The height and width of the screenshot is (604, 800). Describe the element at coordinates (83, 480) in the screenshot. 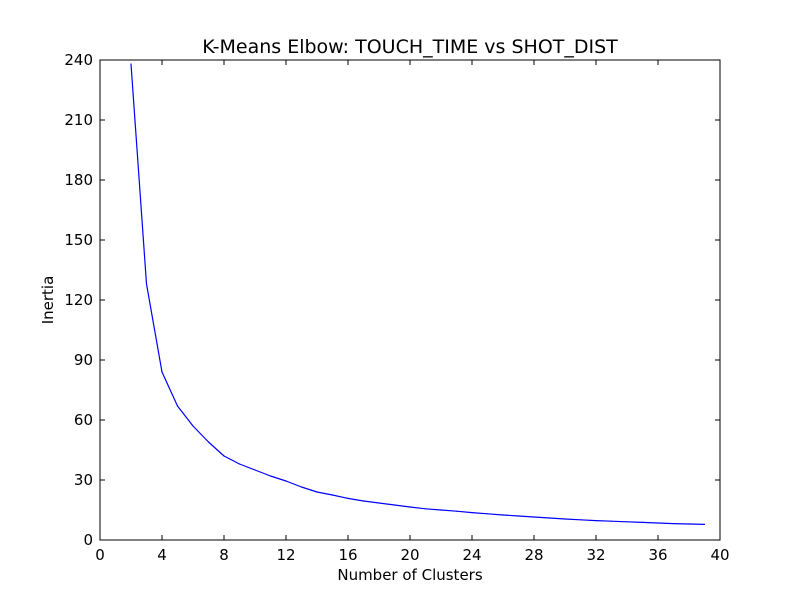

I see `y-tick-label: 30` at that location.